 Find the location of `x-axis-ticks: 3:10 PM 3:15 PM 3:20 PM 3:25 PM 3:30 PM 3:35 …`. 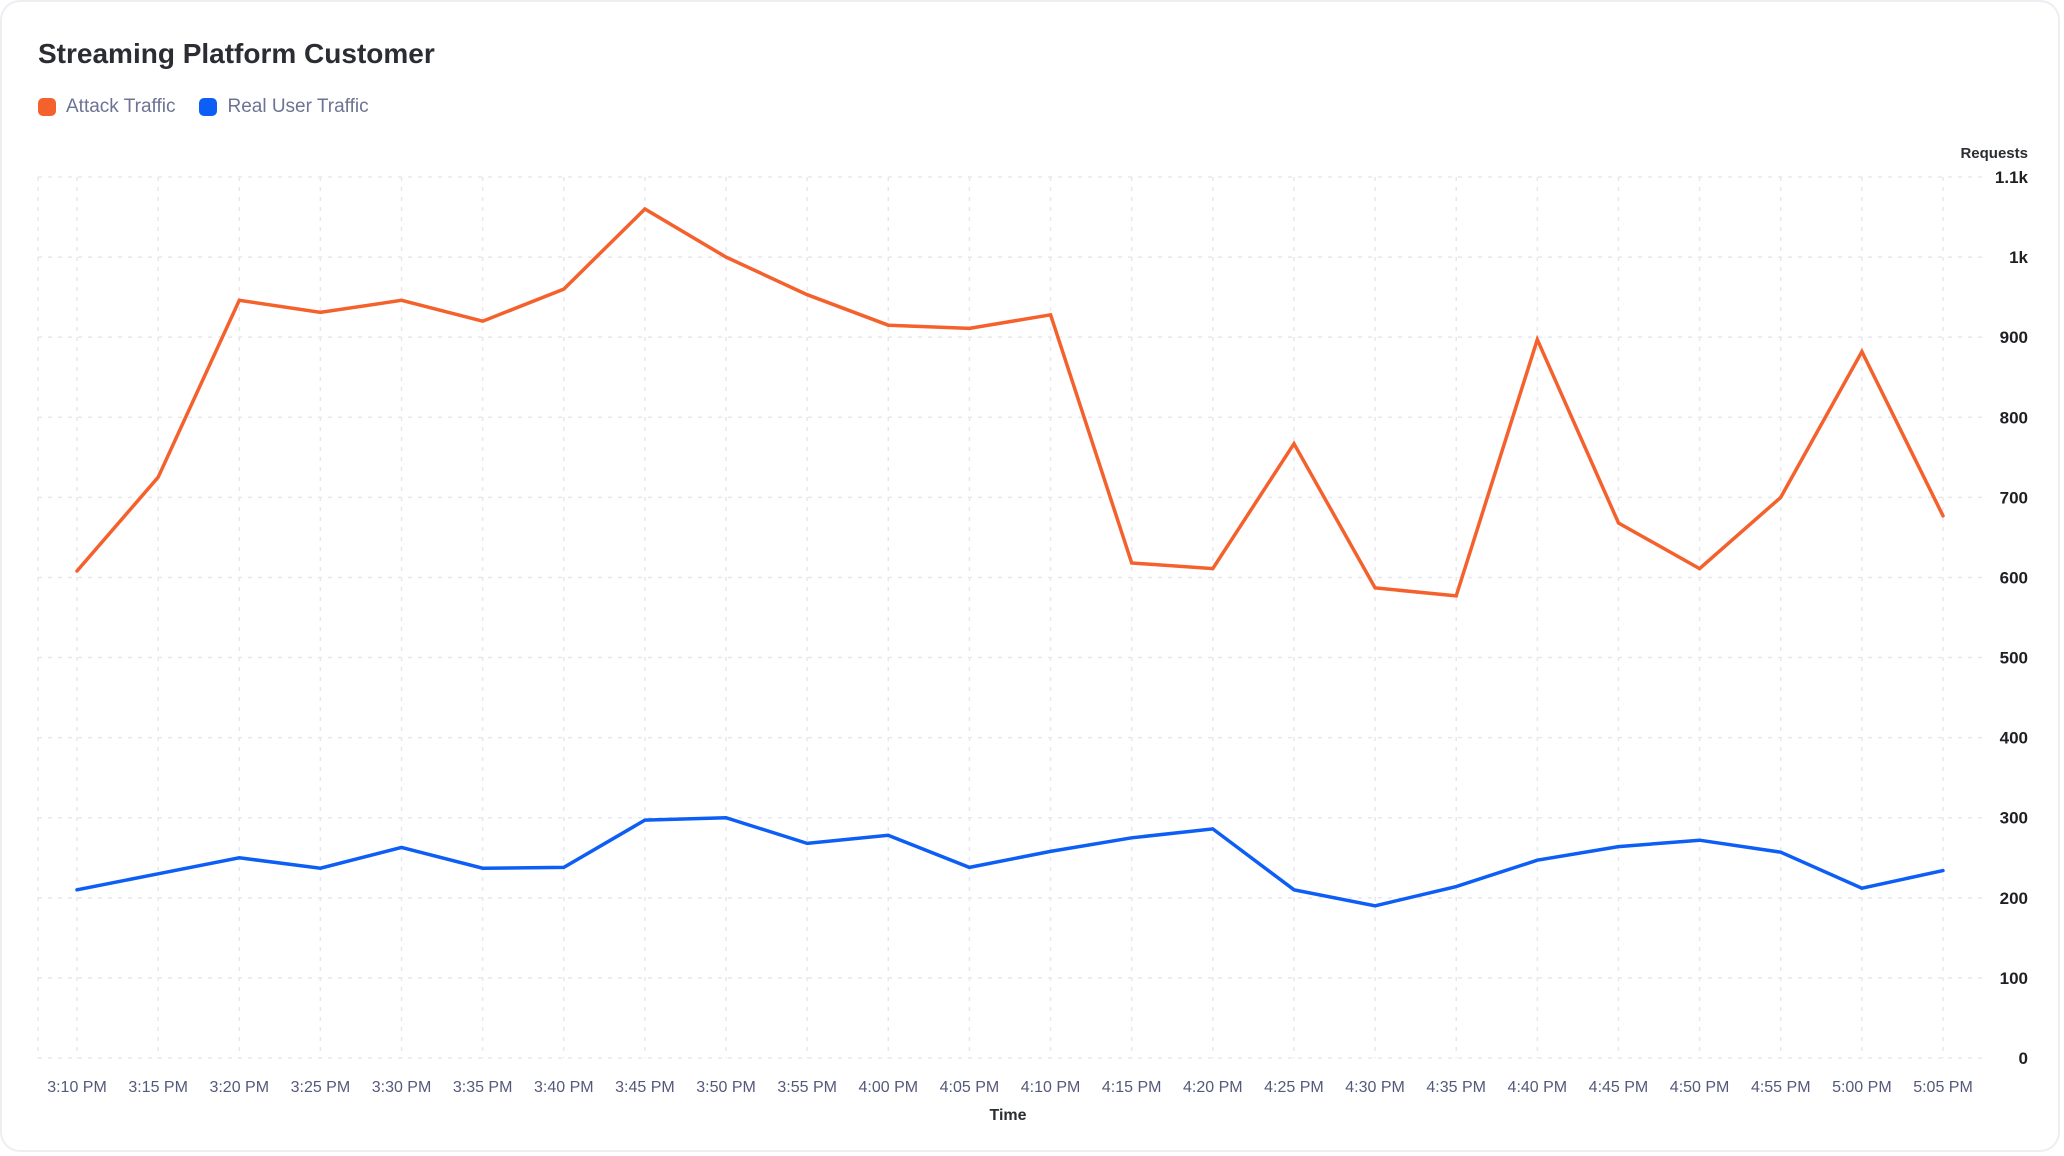

x-axis-ticks: 3:10 PM 3:15 PM 3:20 PM 3:25 PM 3:30 PM 3:35 … is located at coordinates (1010, 1087).